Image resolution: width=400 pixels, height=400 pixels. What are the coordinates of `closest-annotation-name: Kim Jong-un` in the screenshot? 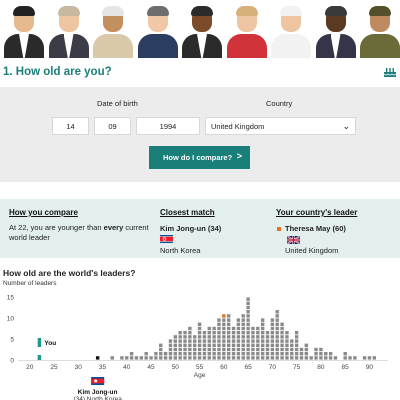 It's located at (98, 392).